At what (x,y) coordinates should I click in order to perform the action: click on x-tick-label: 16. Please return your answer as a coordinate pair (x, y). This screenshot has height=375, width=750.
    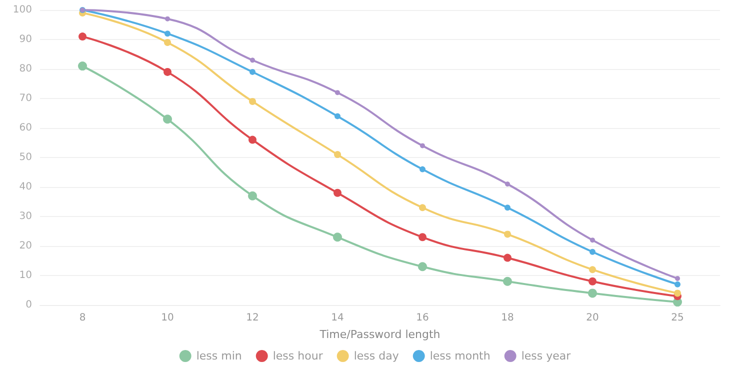
    Looking at the image, I should click on (422, 318).